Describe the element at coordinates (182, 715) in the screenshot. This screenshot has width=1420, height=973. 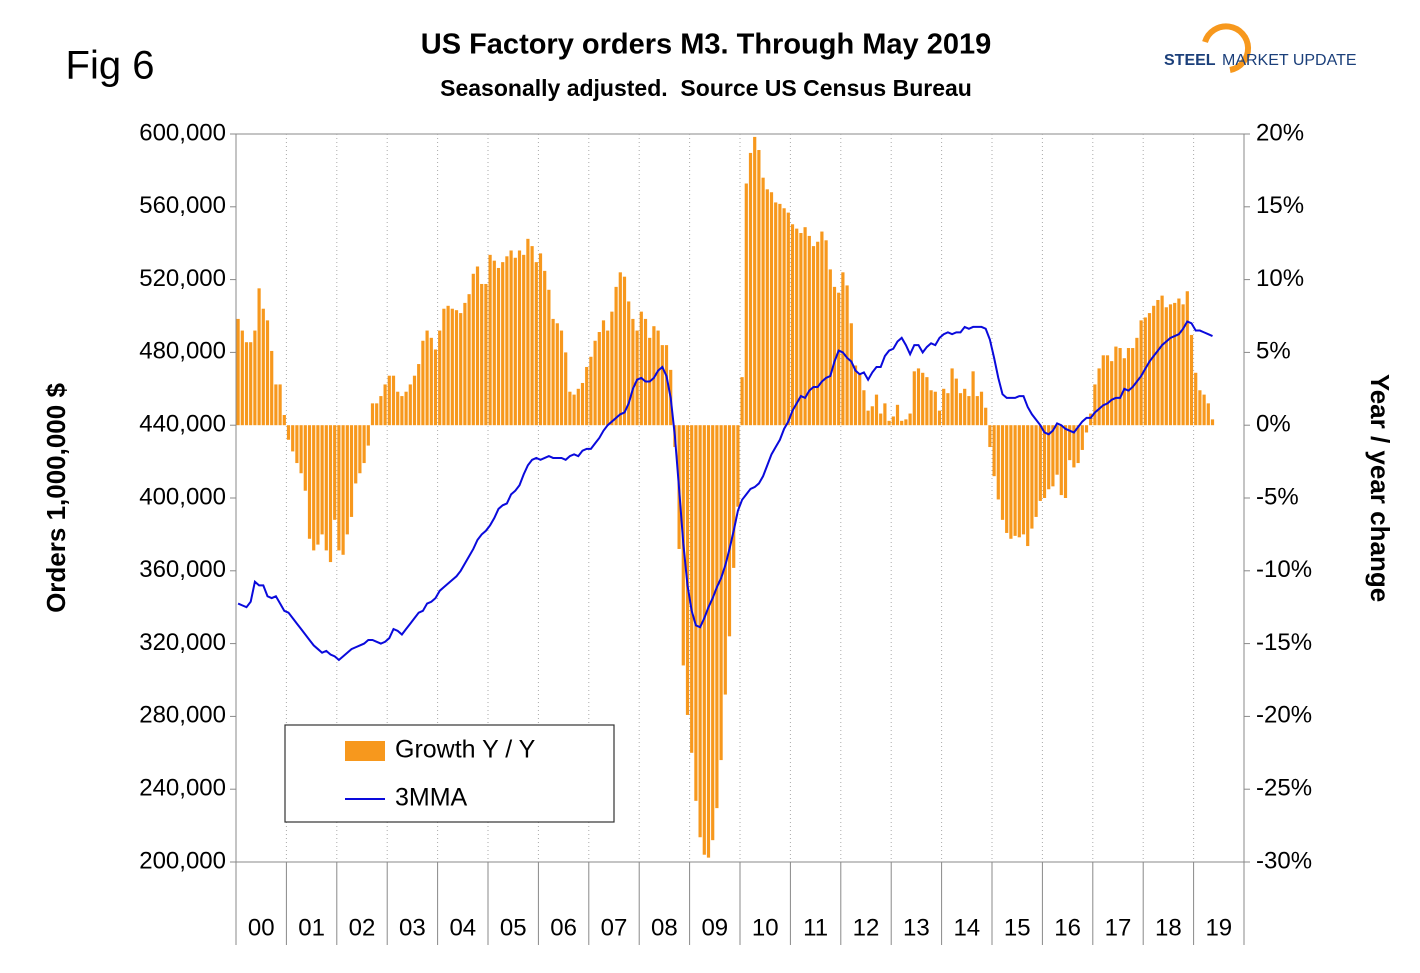
I see `y-tick-label: 280,000` at that location.